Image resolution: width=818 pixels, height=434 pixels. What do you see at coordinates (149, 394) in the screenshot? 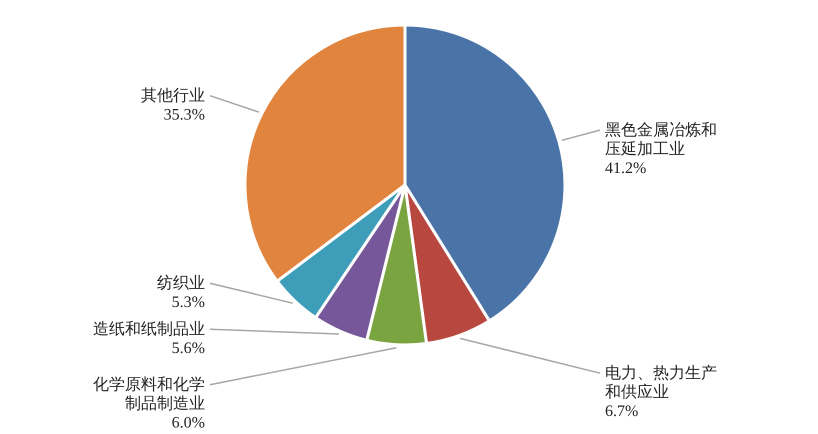
I see `slice-label: 化学原料和化学制品制造业` at bounding box center [149, 394].